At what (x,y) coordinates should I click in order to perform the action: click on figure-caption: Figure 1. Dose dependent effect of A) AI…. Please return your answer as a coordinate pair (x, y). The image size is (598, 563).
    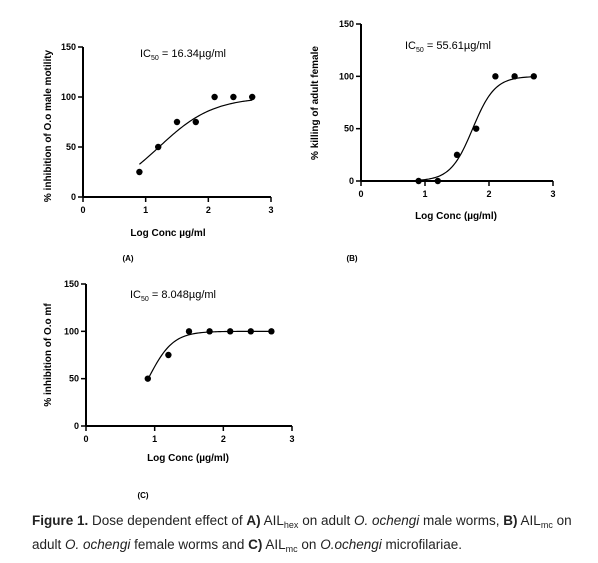
    Looking at the image, I should click on (312, 535).